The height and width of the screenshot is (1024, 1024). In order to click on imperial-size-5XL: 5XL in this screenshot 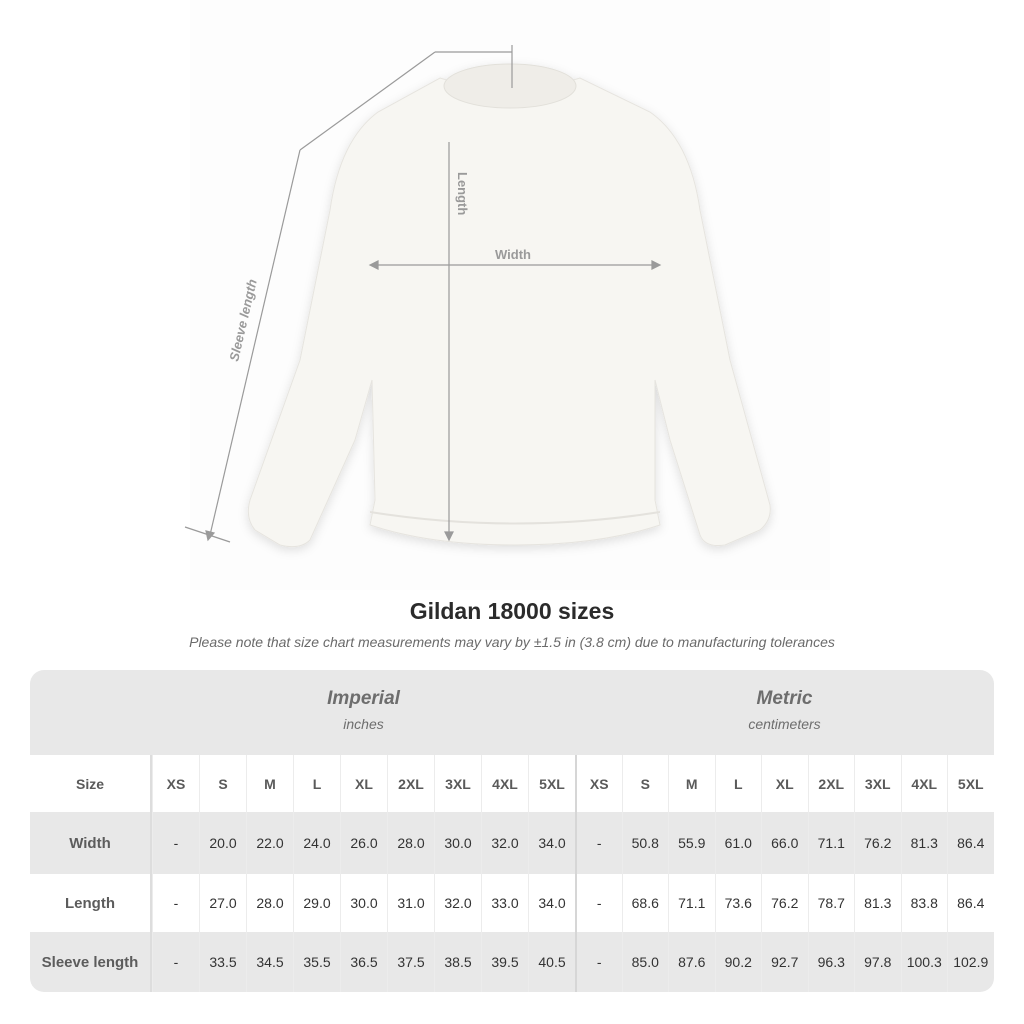, I will do `click(551, 783)`.